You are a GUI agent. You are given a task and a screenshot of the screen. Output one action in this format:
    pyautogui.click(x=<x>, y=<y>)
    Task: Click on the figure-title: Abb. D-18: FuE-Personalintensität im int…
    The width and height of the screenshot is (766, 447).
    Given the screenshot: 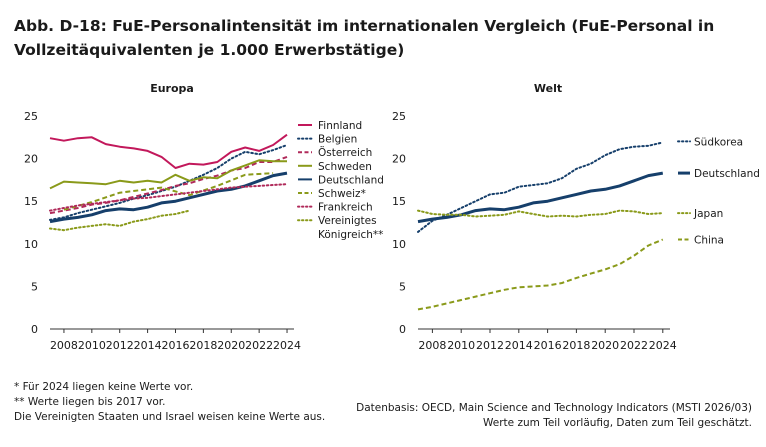 What is the action you would take?
    pyautogui.click(x=364, y=38)
    